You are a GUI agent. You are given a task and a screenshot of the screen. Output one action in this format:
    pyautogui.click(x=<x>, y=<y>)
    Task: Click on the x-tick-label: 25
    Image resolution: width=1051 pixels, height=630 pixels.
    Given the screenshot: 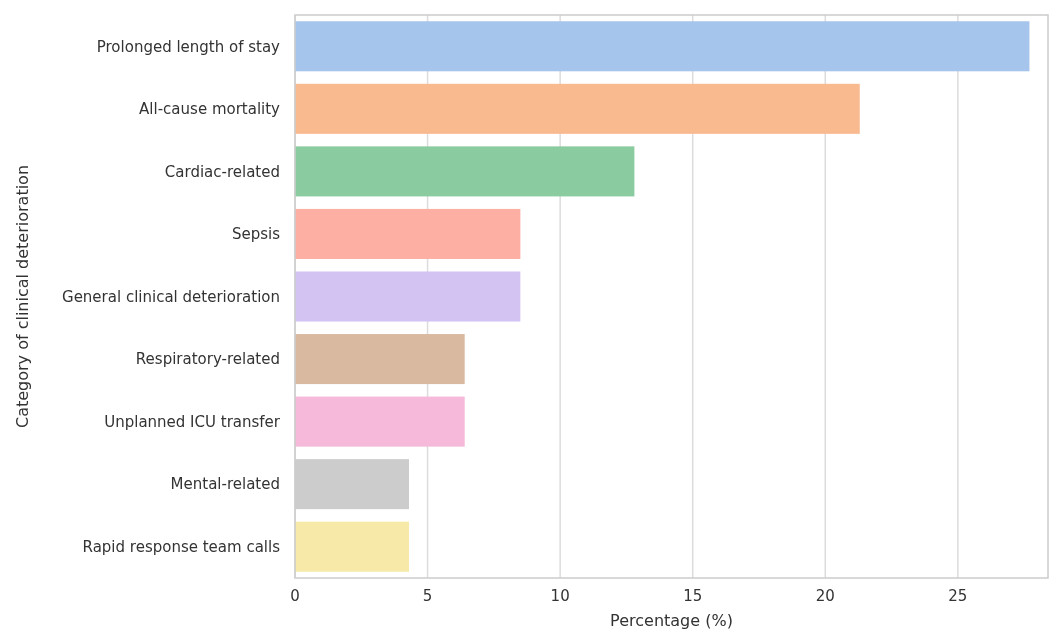 What is the action you would take?
    pyautogui.click(x=958, y=596)
    